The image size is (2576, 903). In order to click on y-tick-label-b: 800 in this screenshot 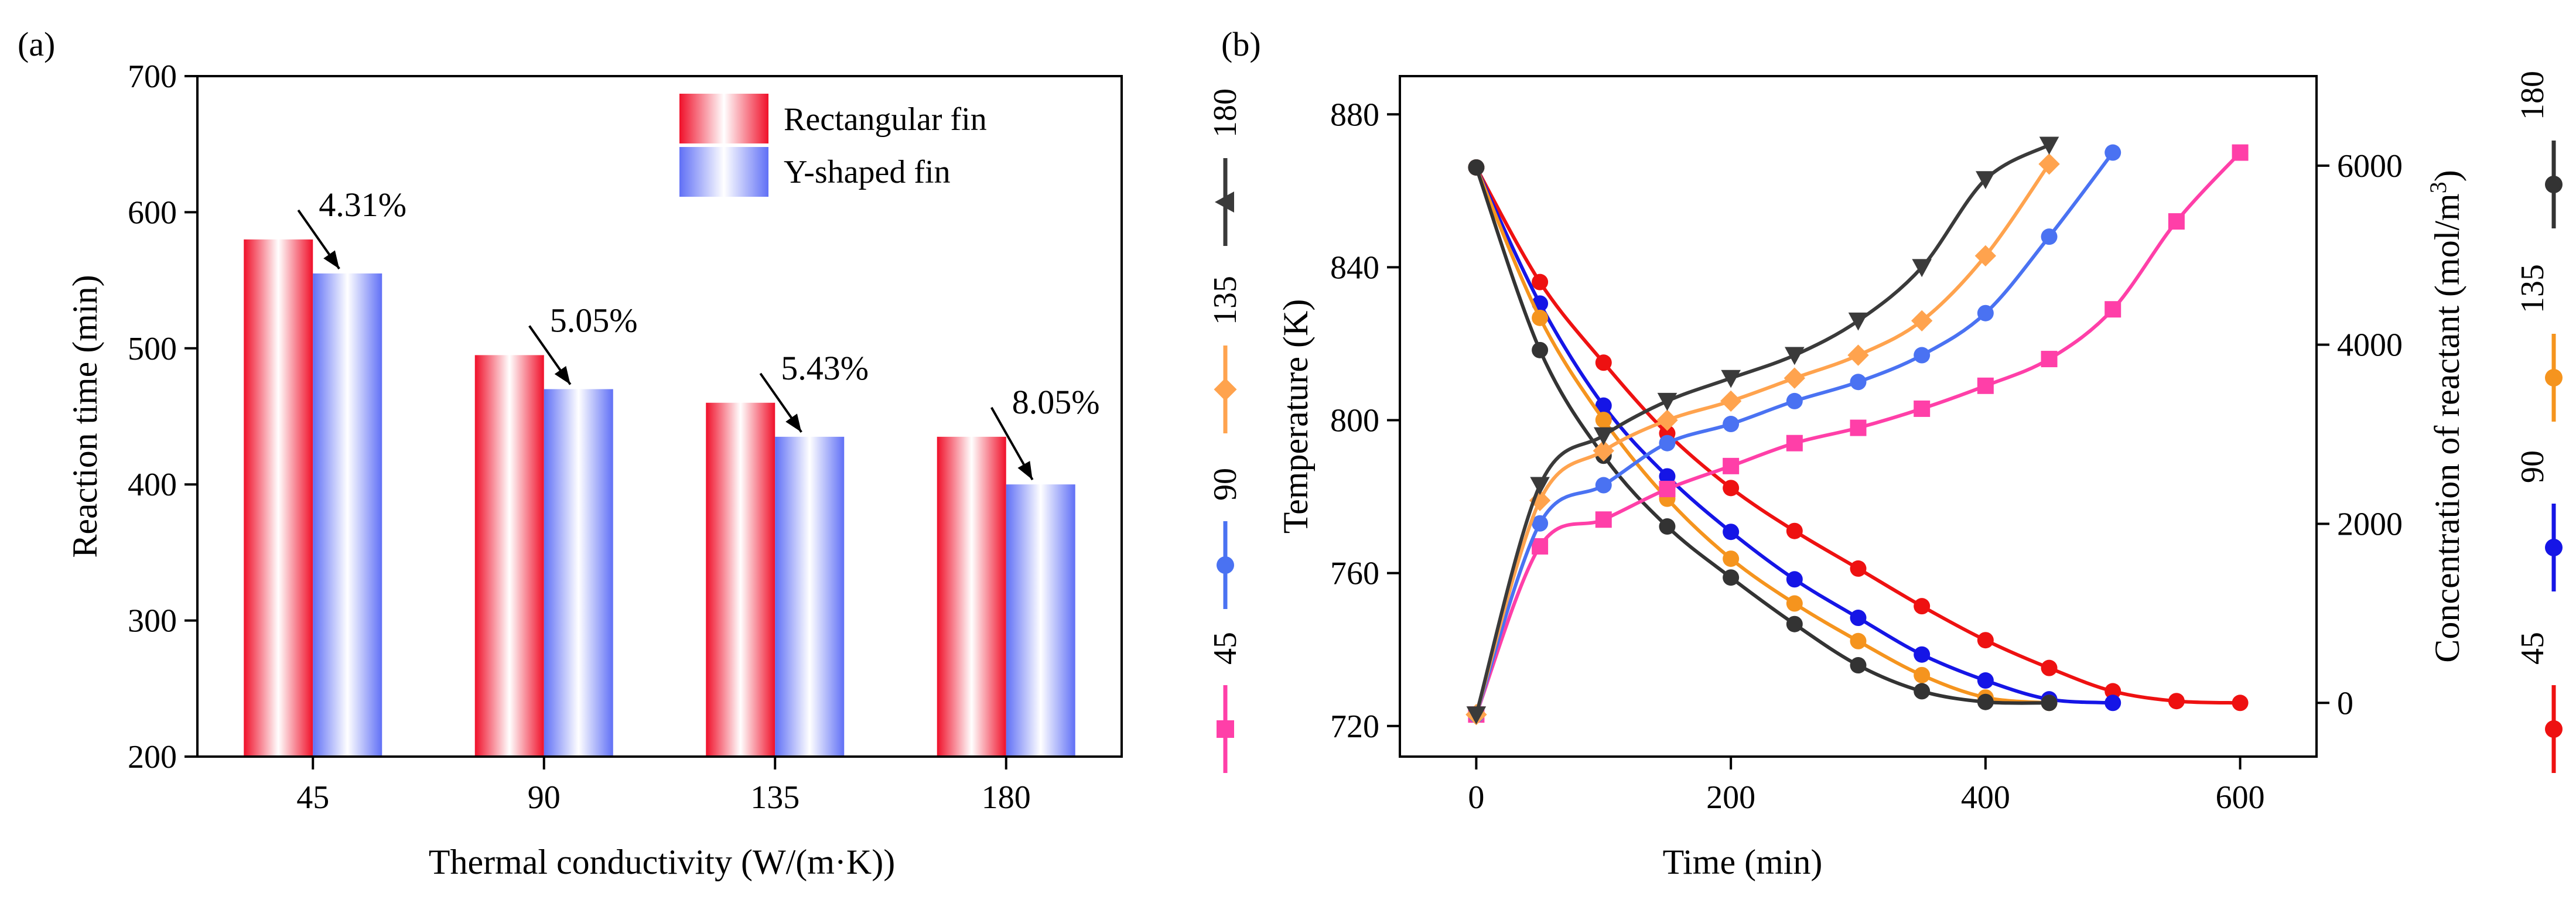, I will do `click(1354, 421)`.